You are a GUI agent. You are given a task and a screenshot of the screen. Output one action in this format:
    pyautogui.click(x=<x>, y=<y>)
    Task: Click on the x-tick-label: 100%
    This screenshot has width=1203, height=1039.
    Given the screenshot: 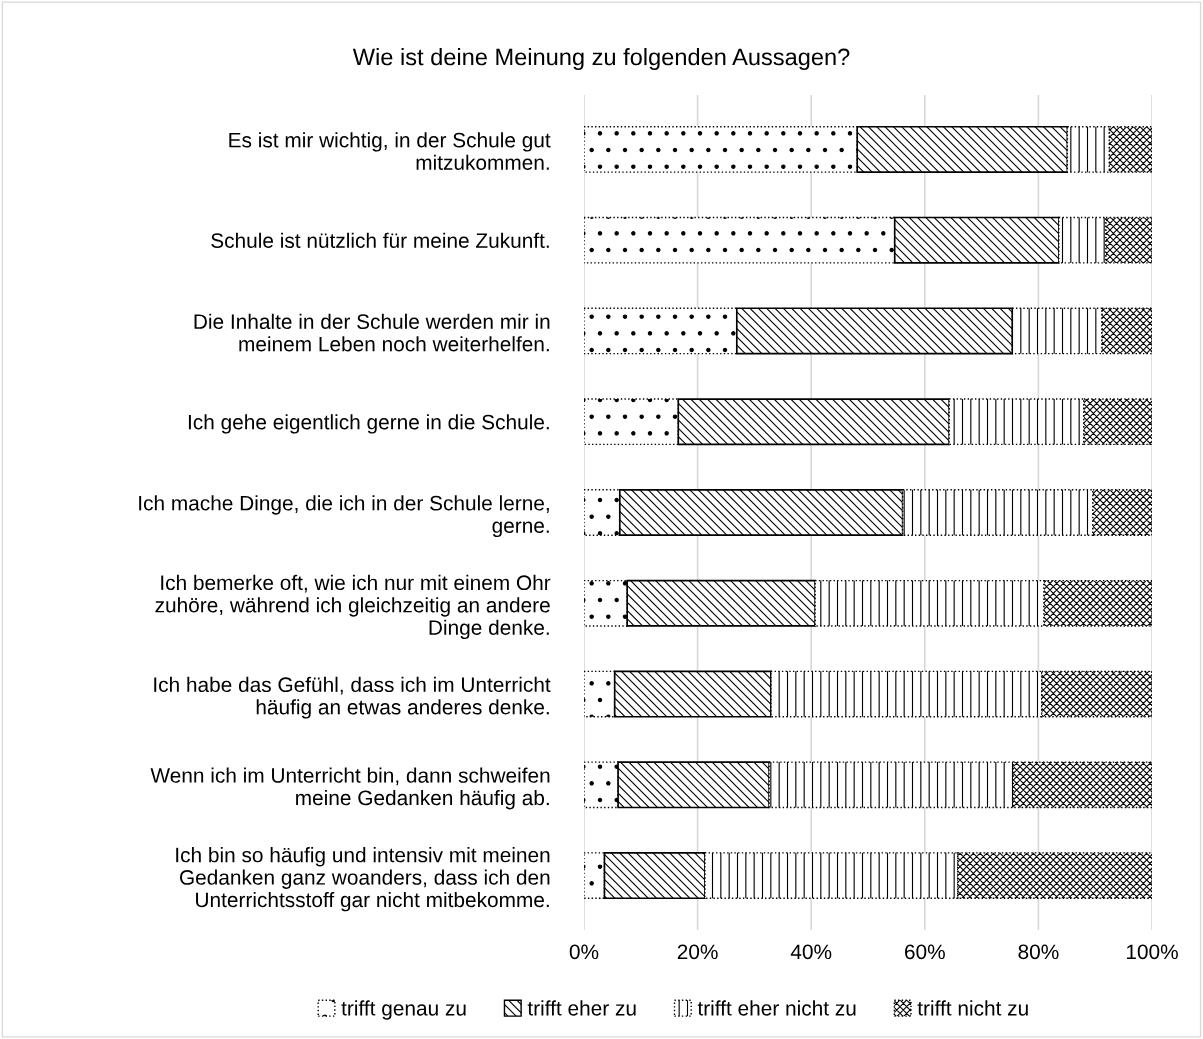 What is the action you would take?
    pyautogui.click(x=1152, y=952)
    